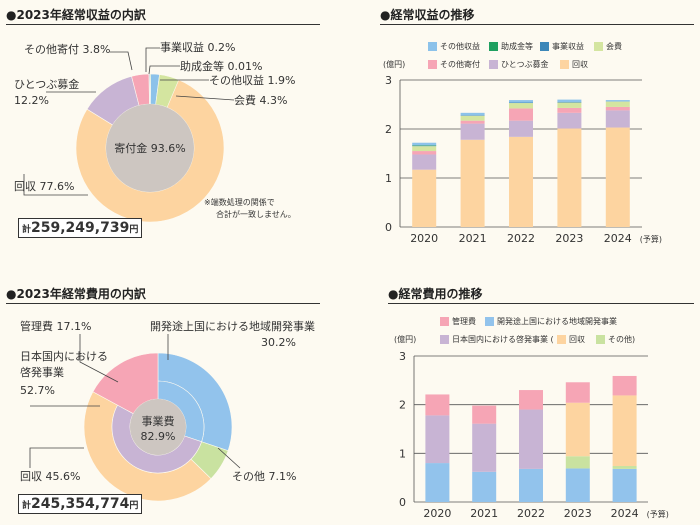 Image resolution: width=700 pixels, height=525 pixels. Describe the element at coordinates (80, 228) in the screenshot. I see `income-total: 計259,249,739円` at that location.